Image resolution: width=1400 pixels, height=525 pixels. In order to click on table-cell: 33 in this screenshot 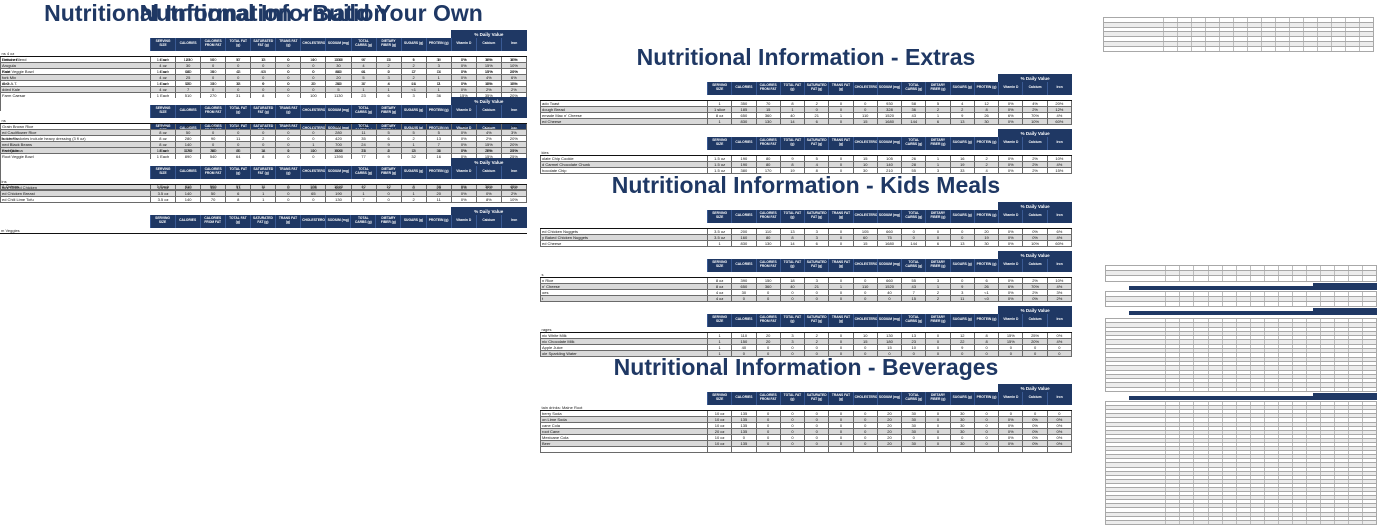, I will do `click(962, 170)`.